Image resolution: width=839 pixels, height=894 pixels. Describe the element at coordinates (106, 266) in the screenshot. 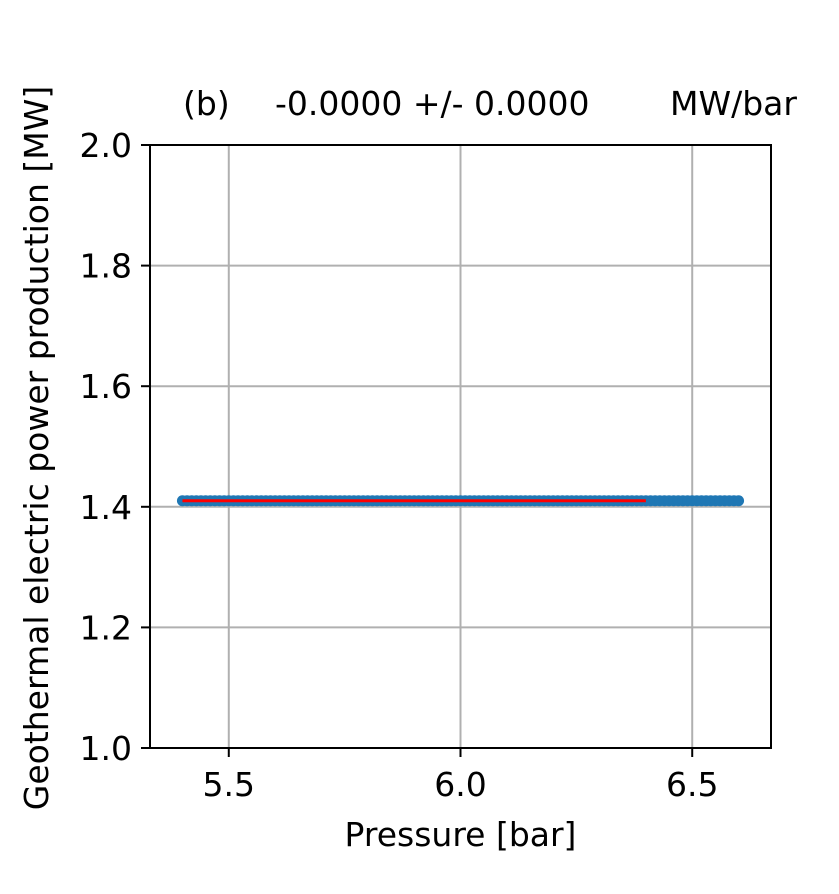

I see `y-tick-label: 1.8` at that location.